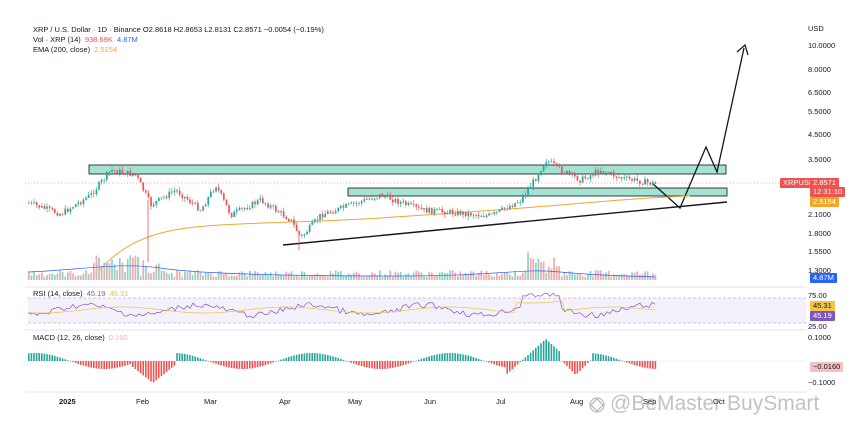 This screenshot has width=857, height=435. What do you see at coordinates (119, 293) in the screenshot?
I see `rsi-ma-value: 45.31` at bounding box center [119, 293].